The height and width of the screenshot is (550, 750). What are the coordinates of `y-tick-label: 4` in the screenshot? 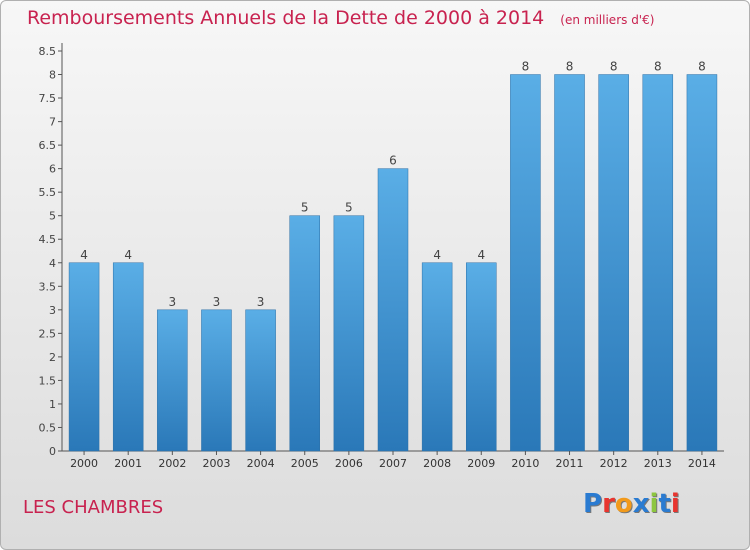 It's located at (52, 263).